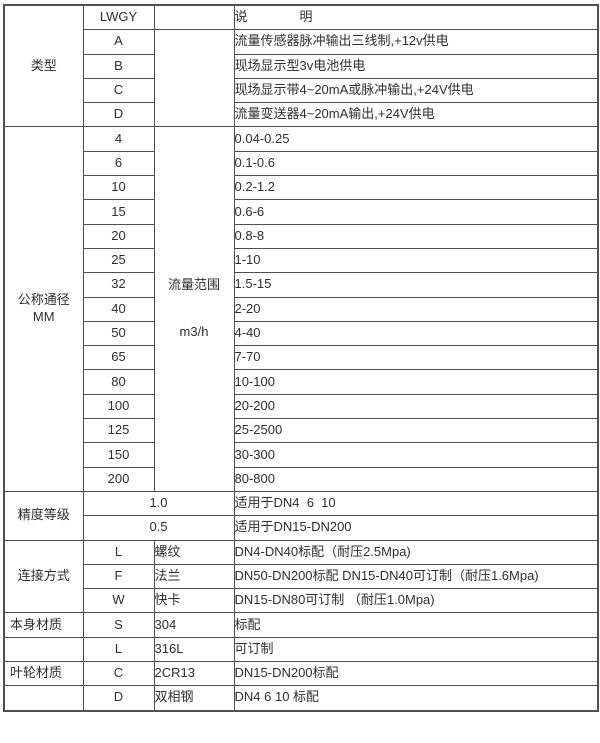 This screenshot has height=743, width=600. I want to click on impeller-material-name-cell: 2CR13, so click(194, 674).